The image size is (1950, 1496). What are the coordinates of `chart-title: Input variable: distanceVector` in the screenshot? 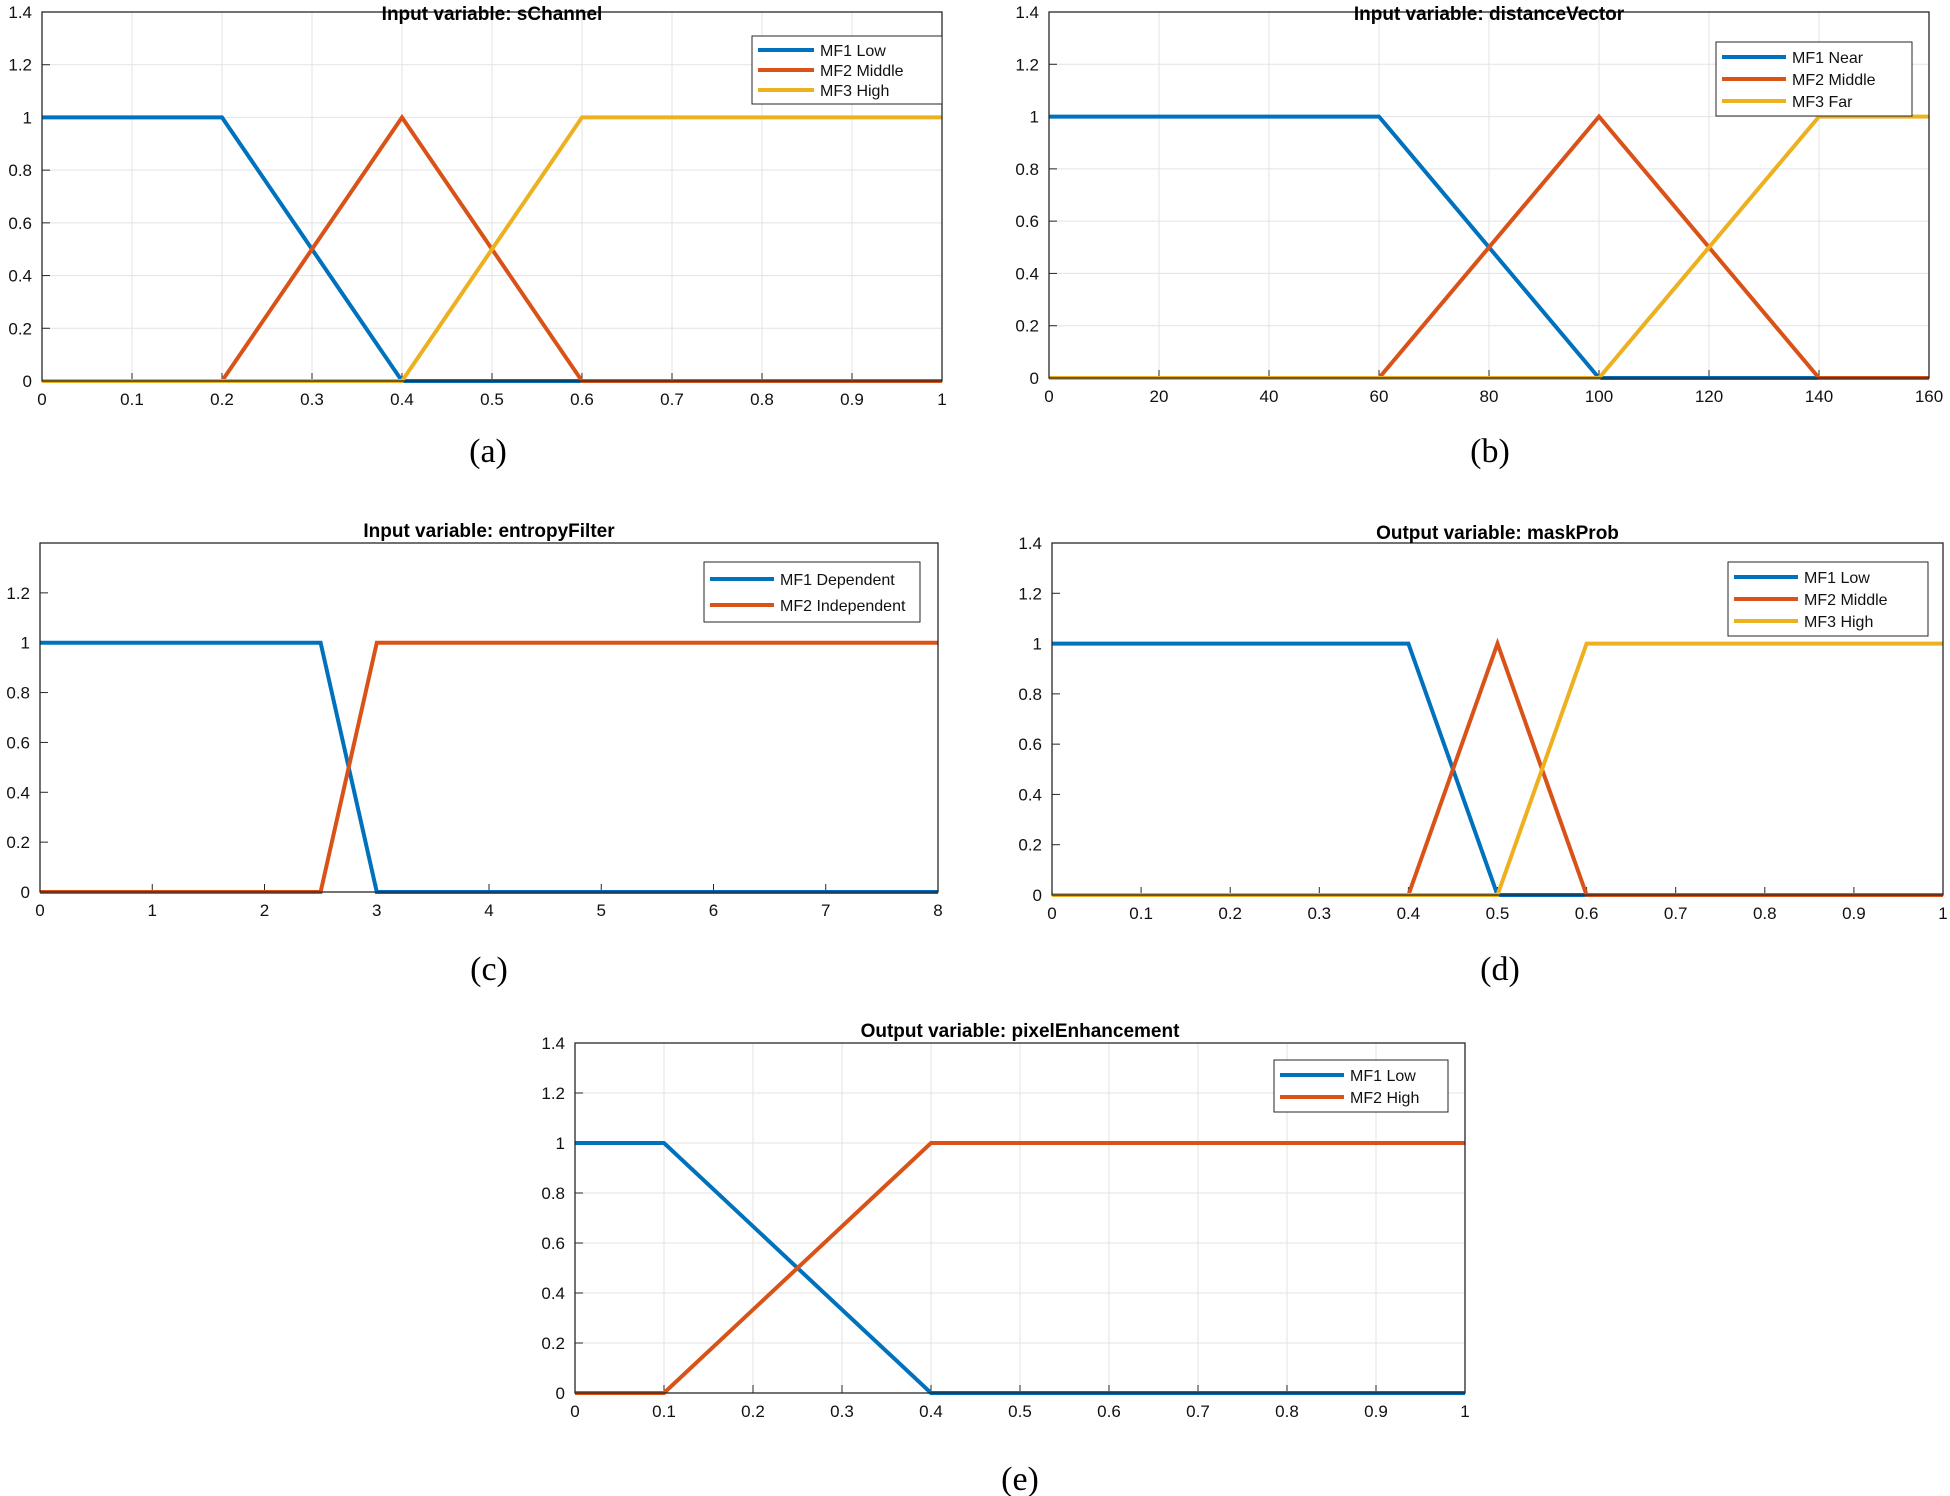 It's located at (1489, 14).